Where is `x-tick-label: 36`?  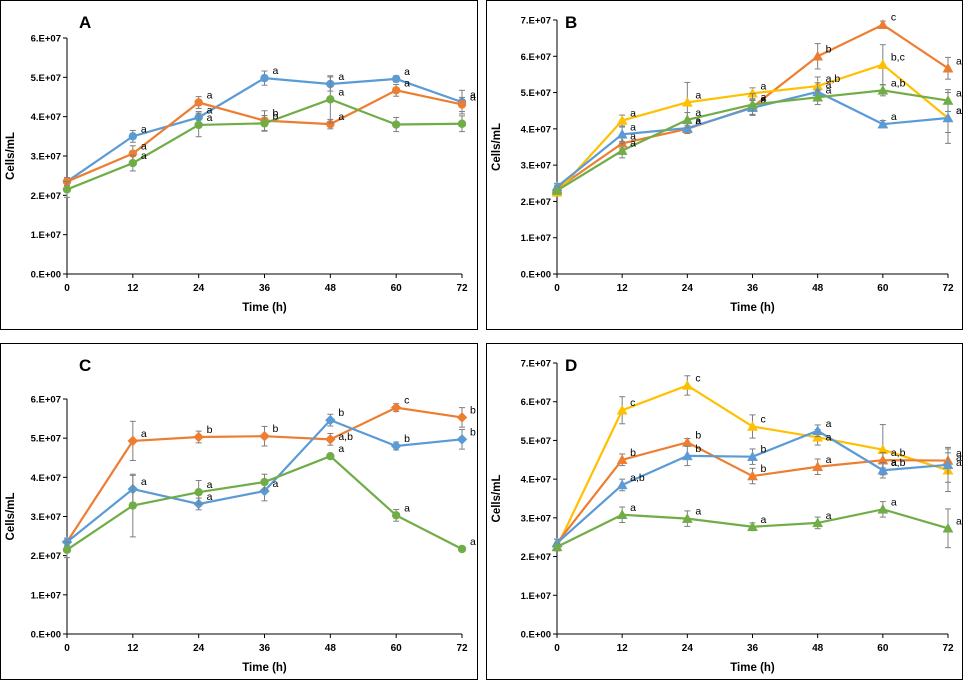
x-tick-label: 36 is located at coordinates (265, 648).